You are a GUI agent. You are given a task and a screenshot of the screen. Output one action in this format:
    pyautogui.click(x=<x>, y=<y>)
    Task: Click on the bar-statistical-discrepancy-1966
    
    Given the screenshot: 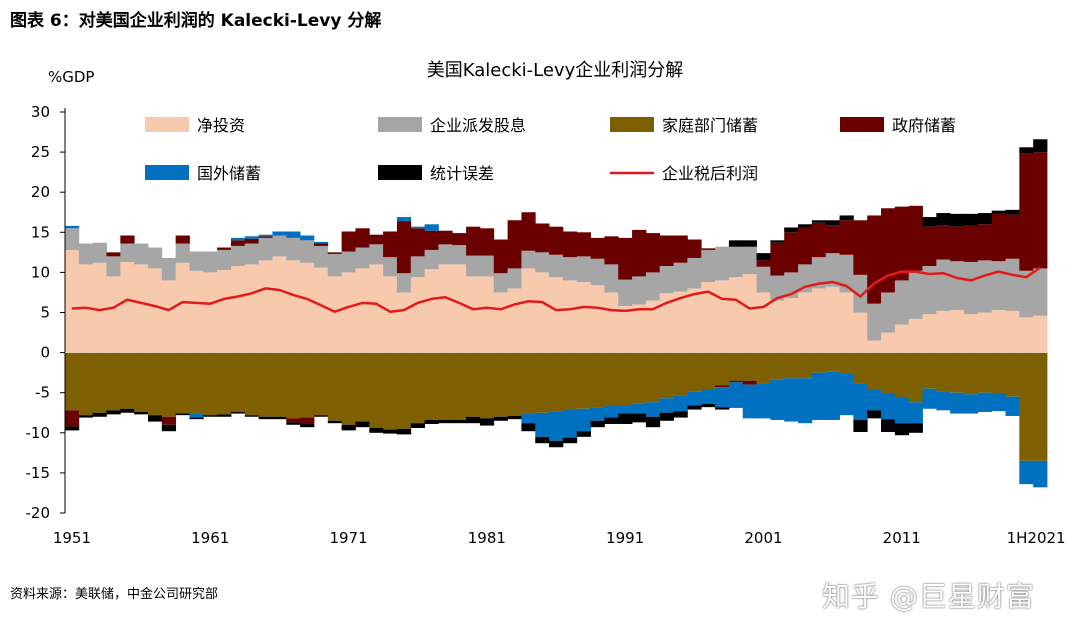 What is the action you would take?
    pyautogui.click(x=279, y=418)
    